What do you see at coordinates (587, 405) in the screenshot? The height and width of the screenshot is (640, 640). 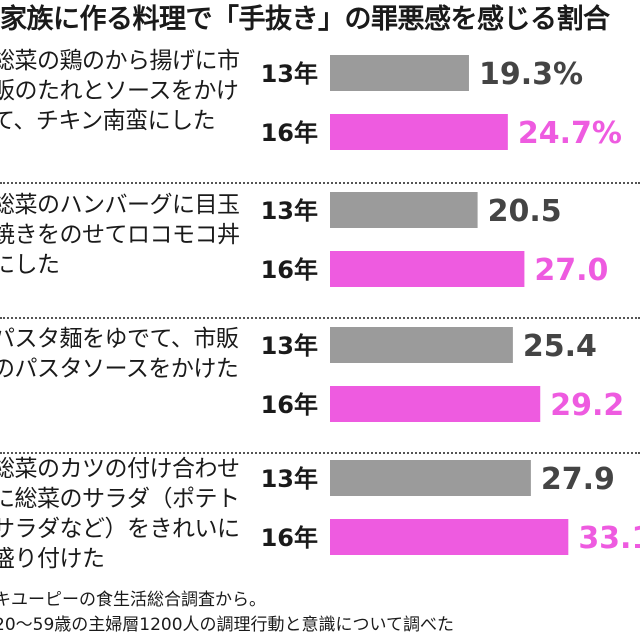 I see `data-label: 29.2` at bounding box center [587, 405].